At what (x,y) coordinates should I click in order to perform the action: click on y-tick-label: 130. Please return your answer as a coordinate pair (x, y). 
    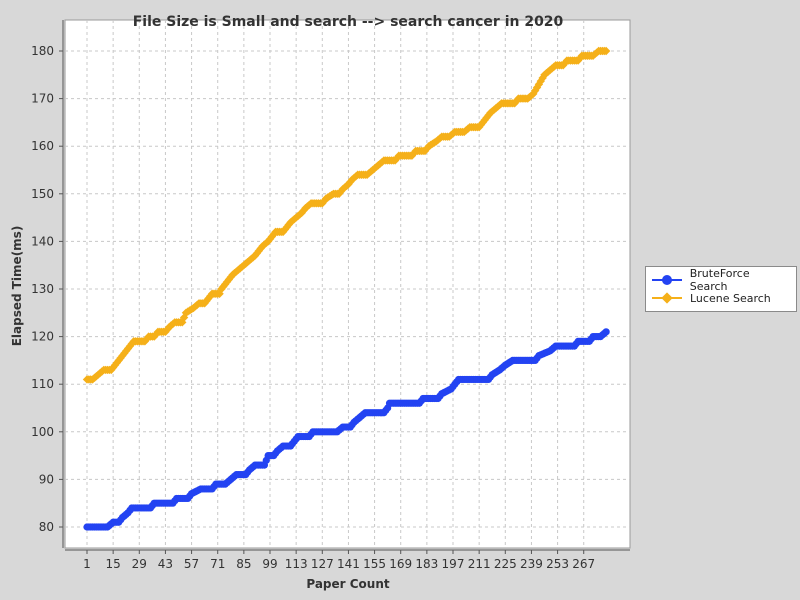
    Looking at the image, I should click on (42, 289).